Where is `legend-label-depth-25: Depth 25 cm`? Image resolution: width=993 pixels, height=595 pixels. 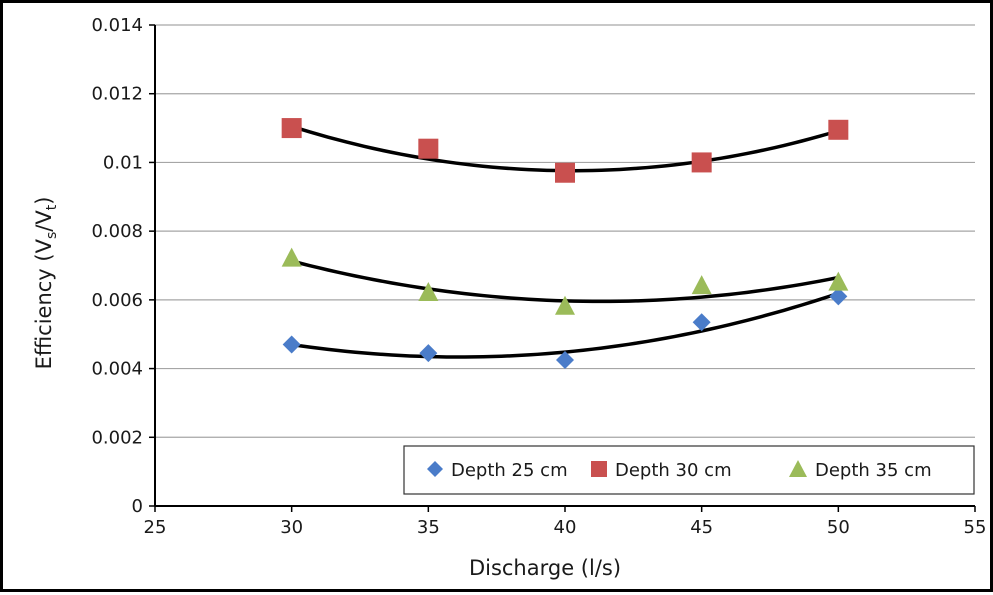 legend-label-depth-25: Depth 25 cm is located at coordinates (509, 470).